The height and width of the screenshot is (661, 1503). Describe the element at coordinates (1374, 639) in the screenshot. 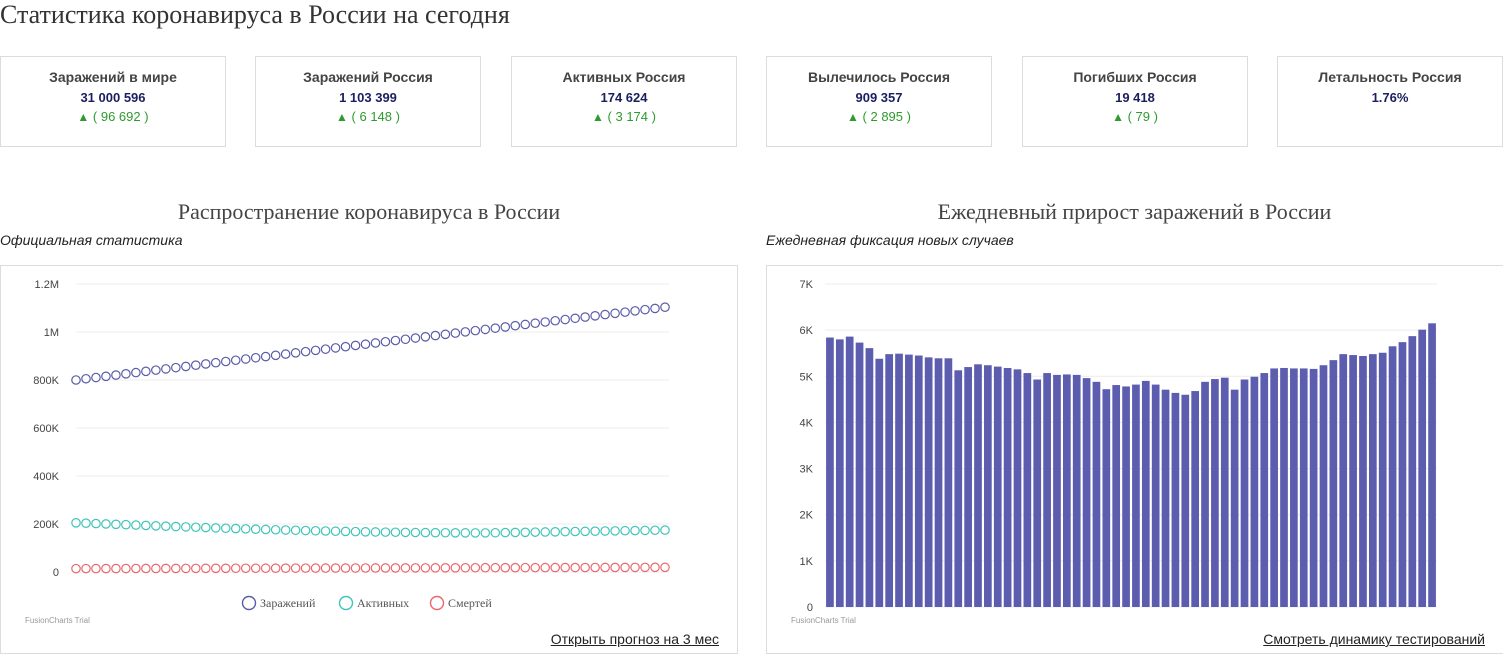

I see `testing-dynamics-link: Смотреть динамику тестирований` at that location.